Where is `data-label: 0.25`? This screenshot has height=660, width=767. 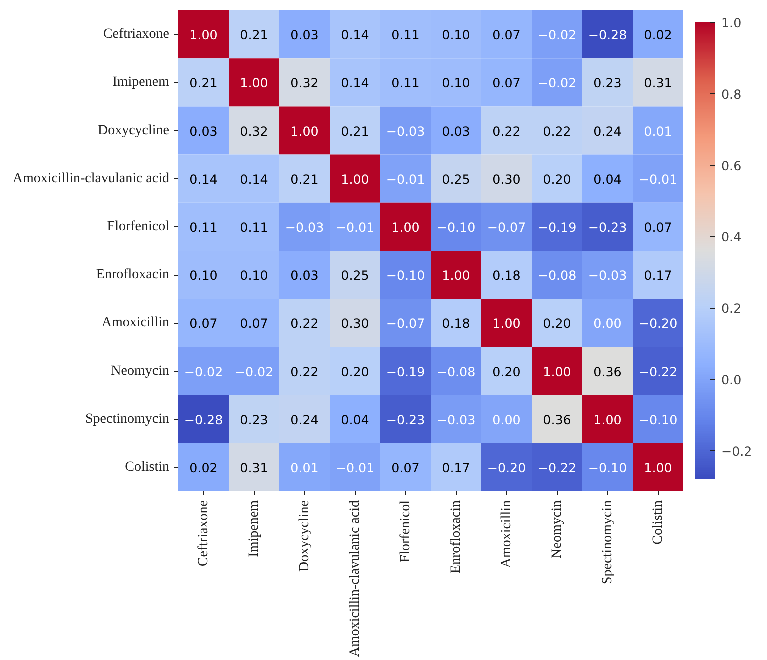 data-label: 0.25 is located at coordinates (456, 179).